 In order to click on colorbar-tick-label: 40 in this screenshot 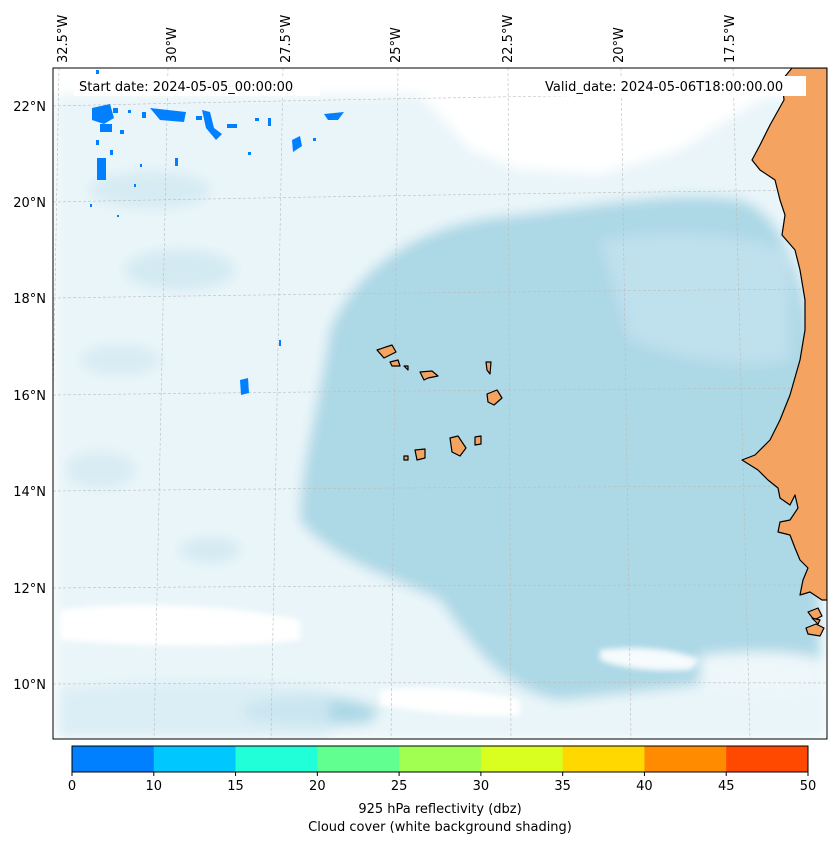, I will do `click(644, 786)`.